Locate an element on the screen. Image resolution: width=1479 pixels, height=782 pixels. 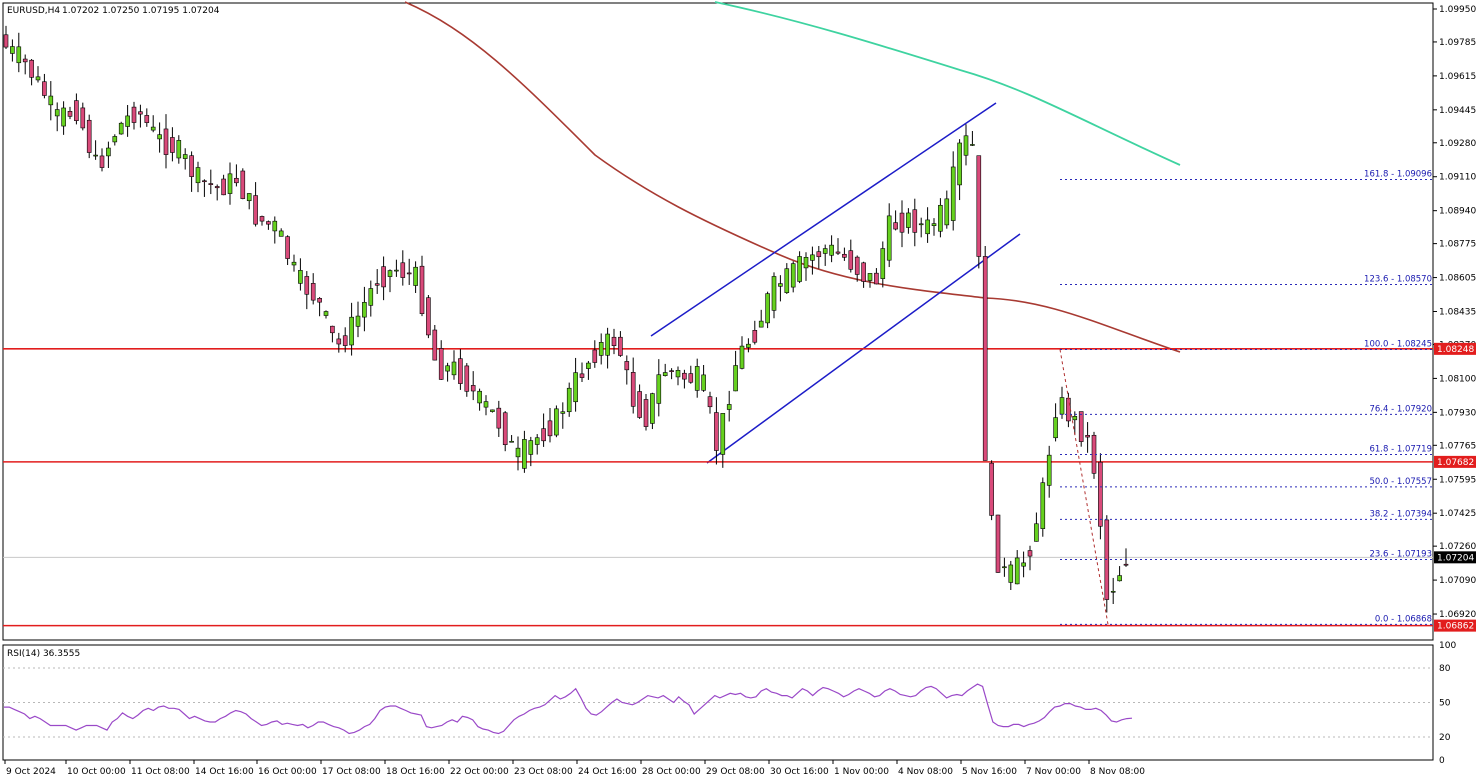
current-price-label: 1.07204 is located at coordinates (1455, 558).